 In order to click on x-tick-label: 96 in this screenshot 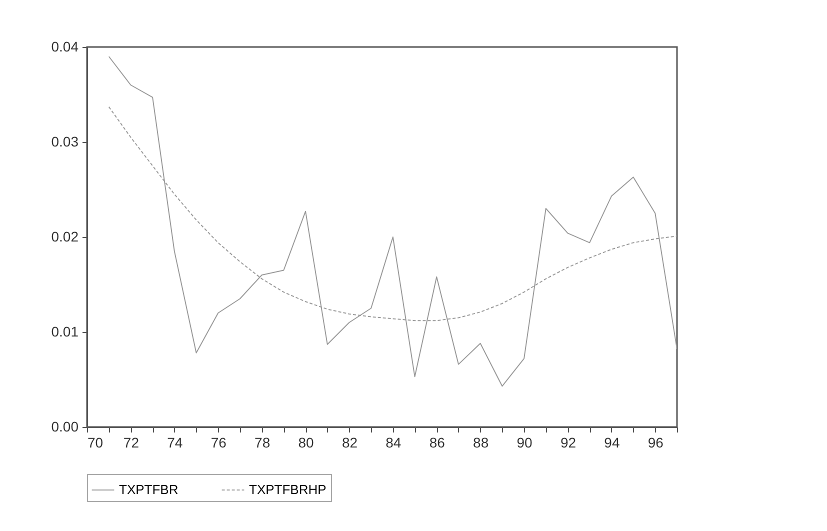, I will do `click(656, 442)`.